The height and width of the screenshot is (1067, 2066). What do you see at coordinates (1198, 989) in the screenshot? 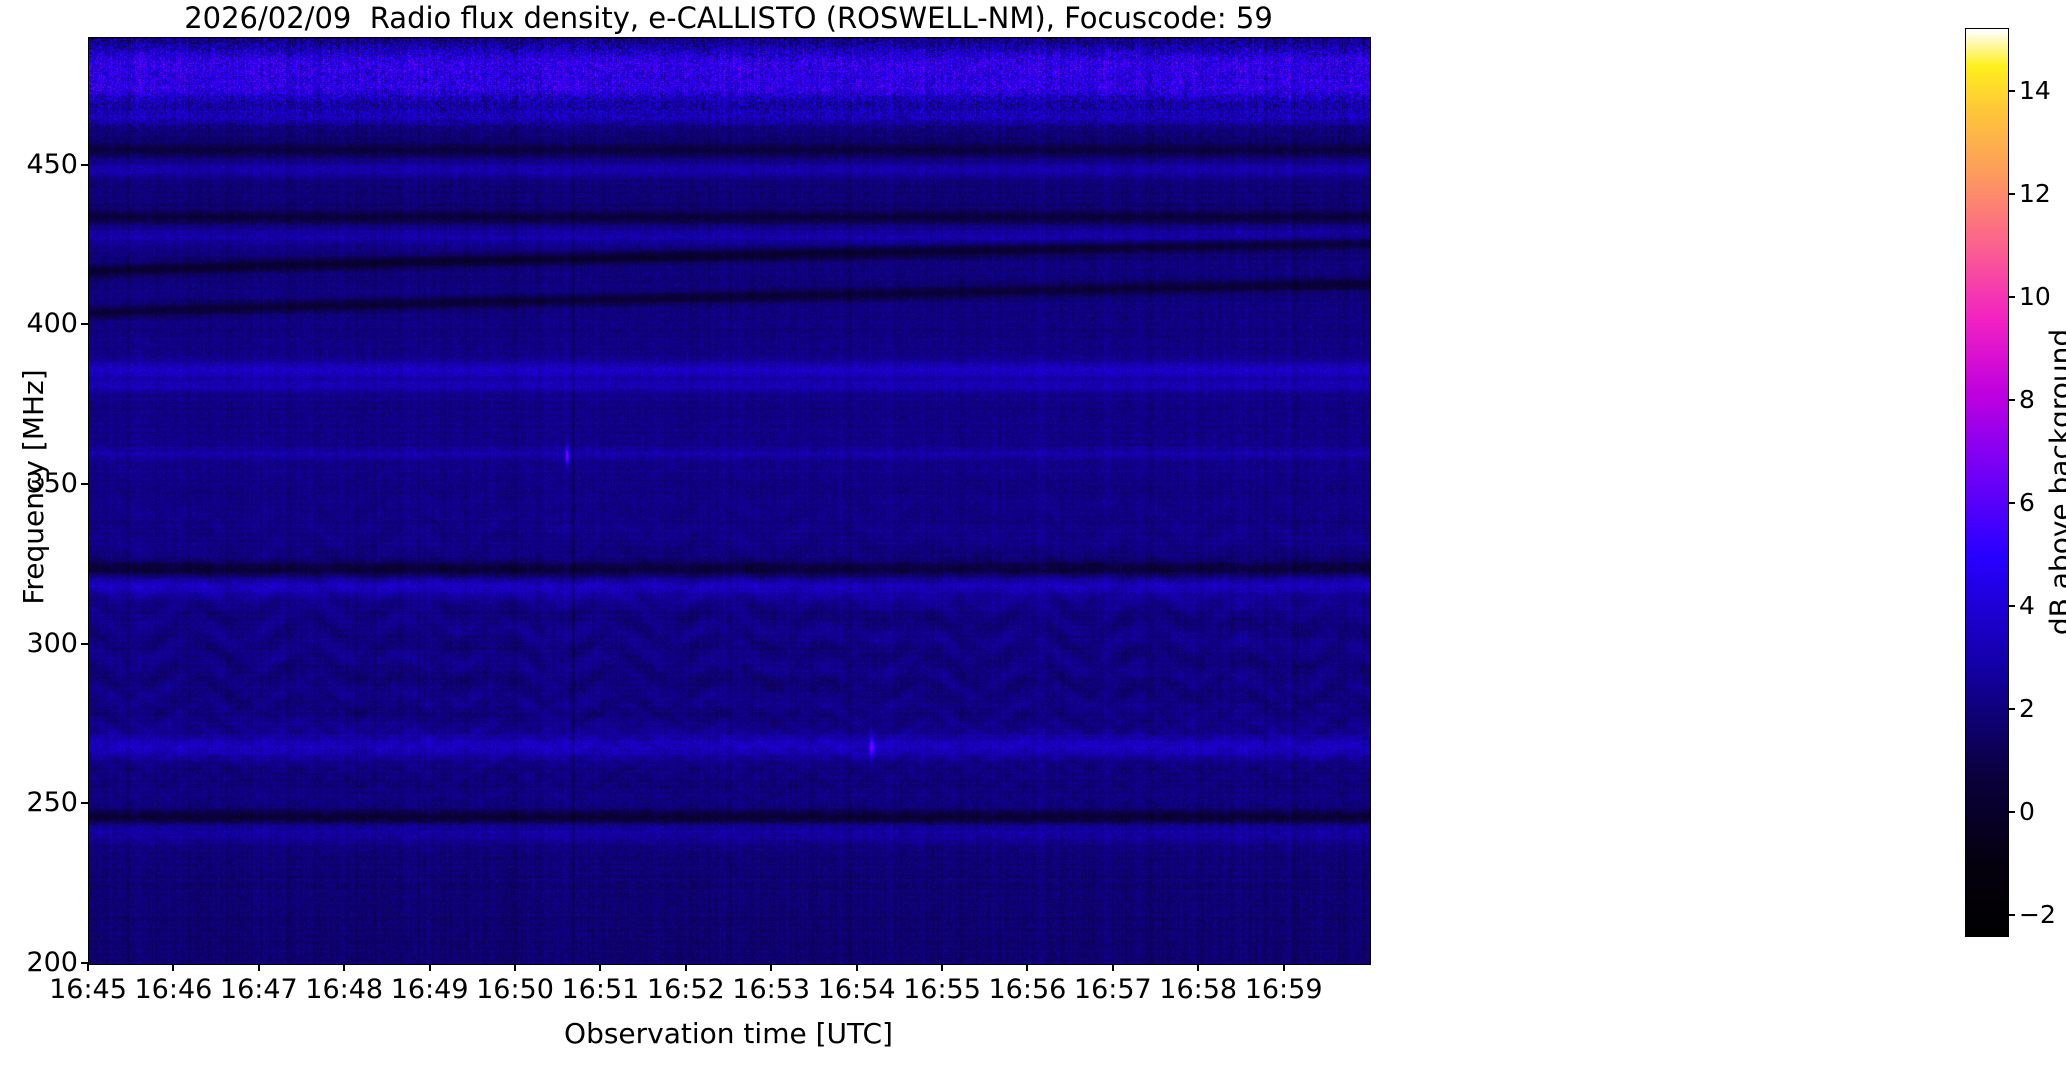
I see `x-tick-label: 16:58` at bounding box center [1198, 989].